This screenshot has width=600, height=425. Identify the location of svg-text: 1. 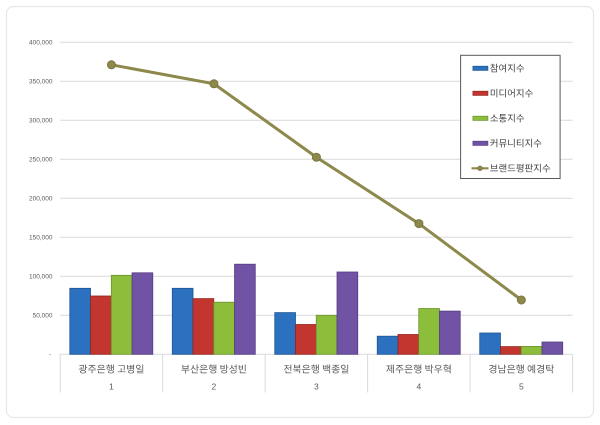
(111, 387).